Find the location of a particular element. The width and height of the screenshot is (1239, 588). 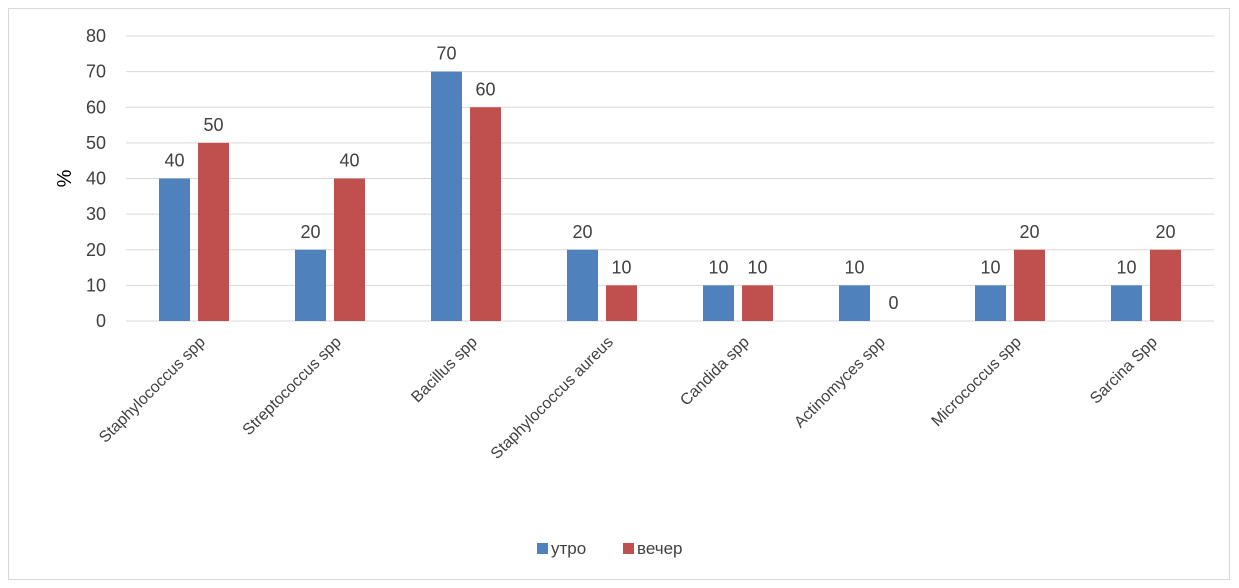

y-tick-label: 80 is located at coordinates (96, 36).